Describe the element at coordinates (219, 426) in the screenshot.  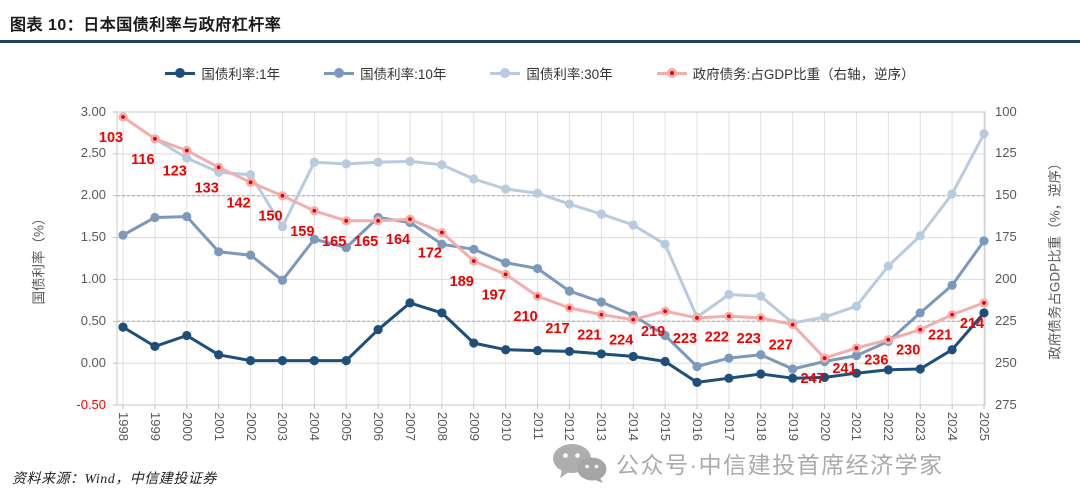
I see `x-axis-year-label: 2001` at that location.